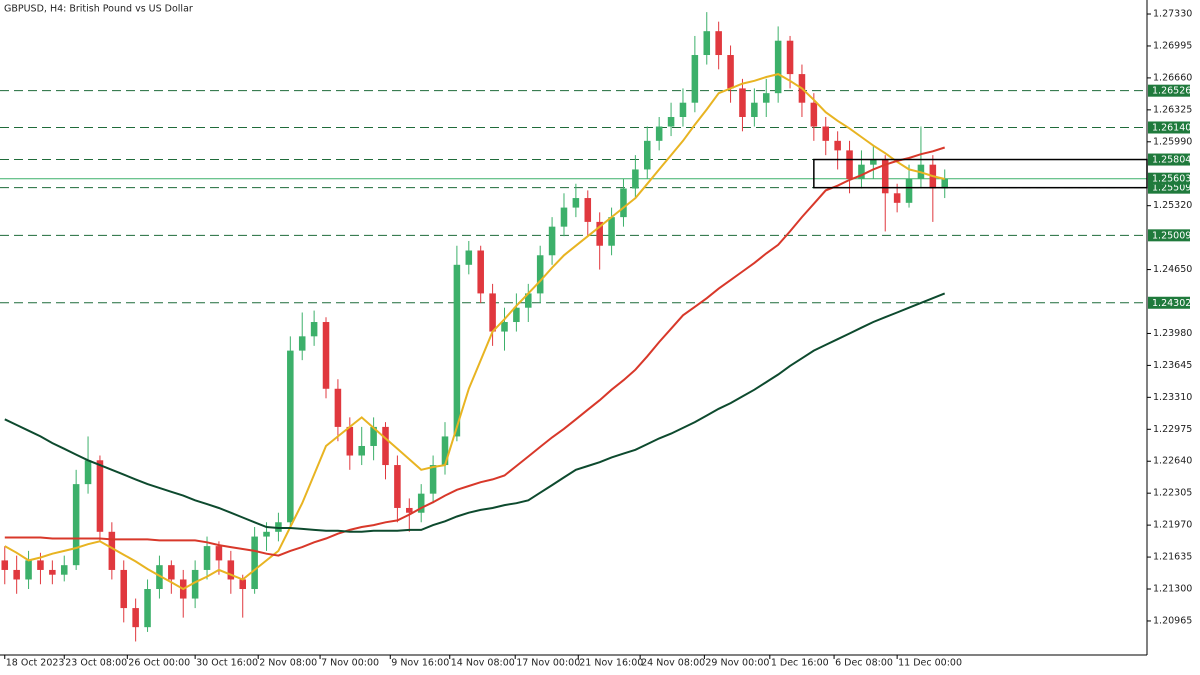  Describe the element at coordinates (96, 663) in the screenshot. I see `x-tick-label: 23 Oct 08:00` at that location.